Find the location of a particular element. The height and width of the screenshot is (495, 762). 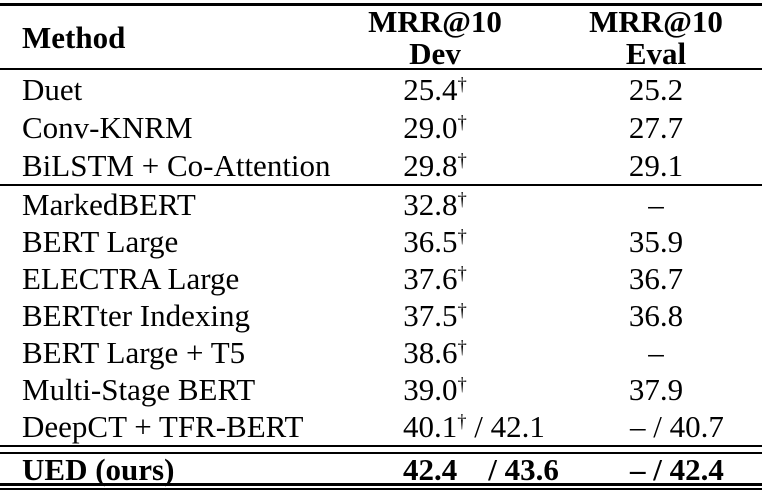

method-name: ELECTRA Large is located at coordinates (131, 278).